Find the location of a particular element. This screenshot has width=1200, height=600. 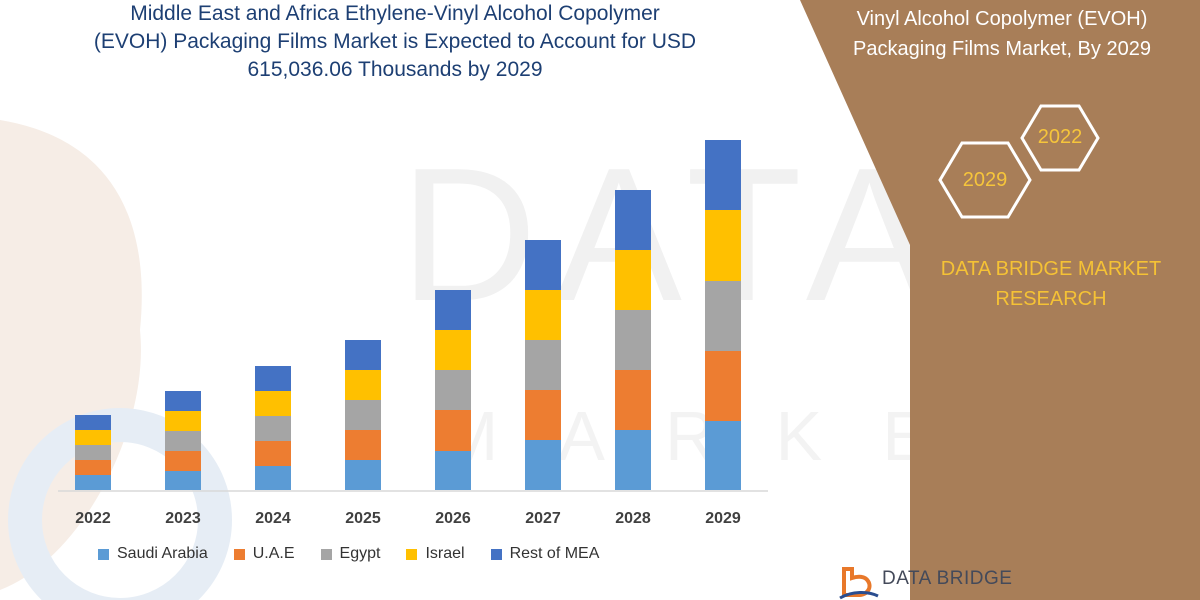

bar-segment-2029-rest-of-mea is located at coordinates (723, 175).